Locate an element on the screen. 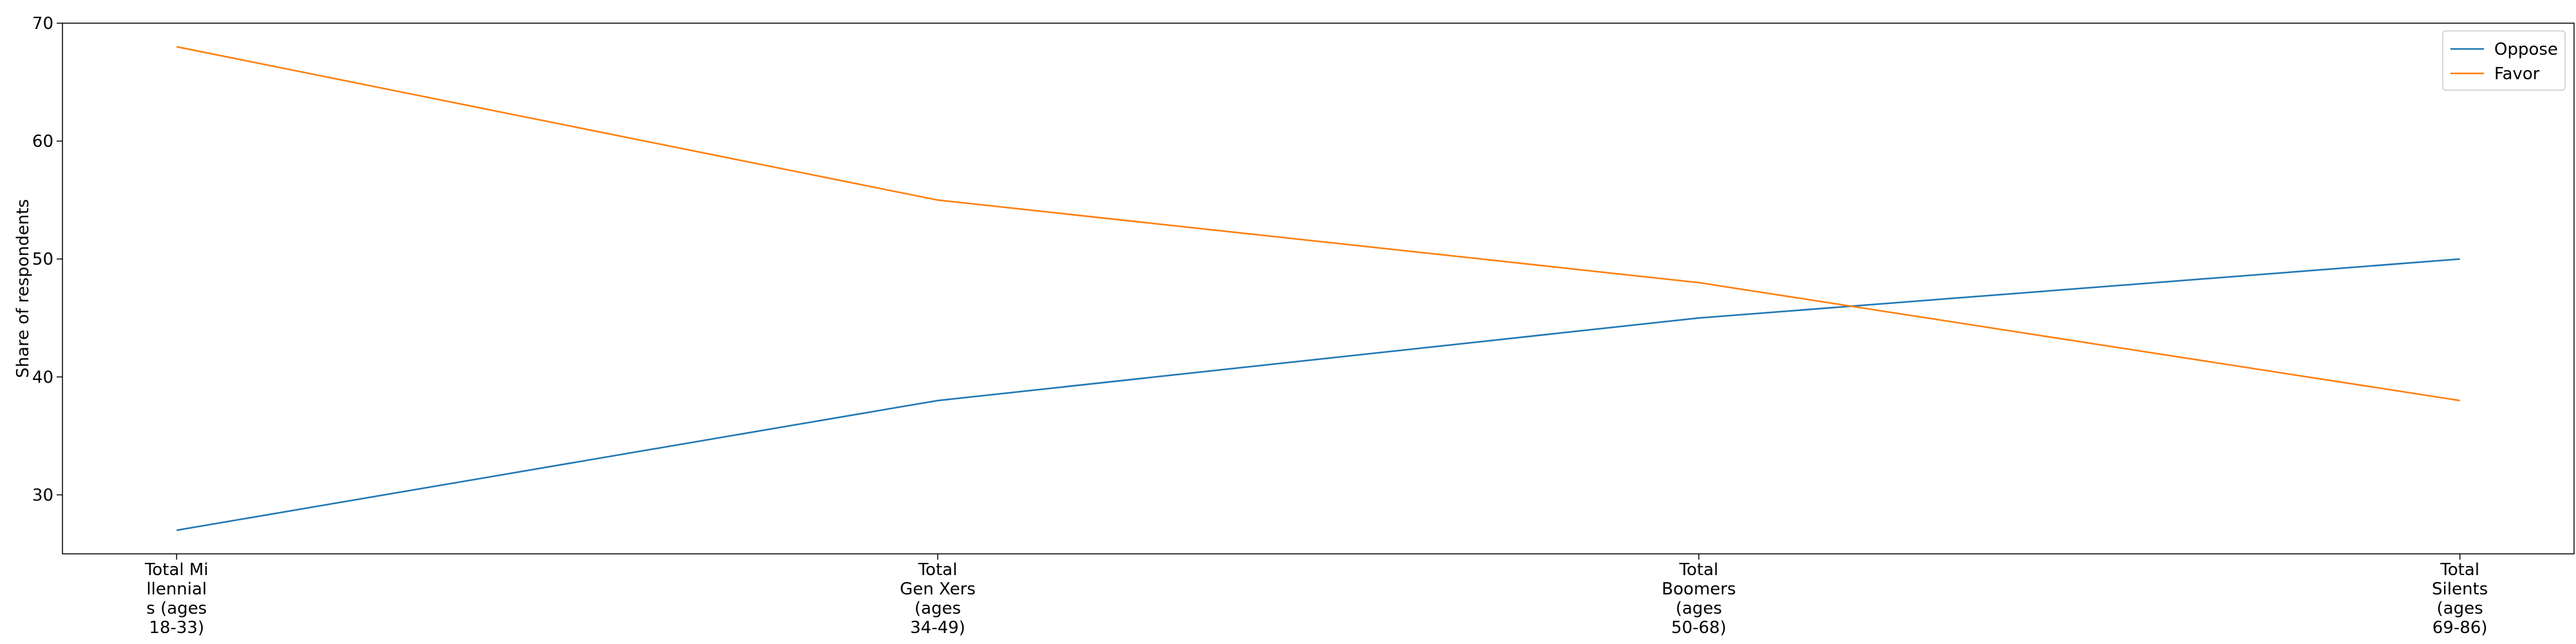 This screenshot has height=644, width=2576. legend-box is located at coordinates (2504, 60).